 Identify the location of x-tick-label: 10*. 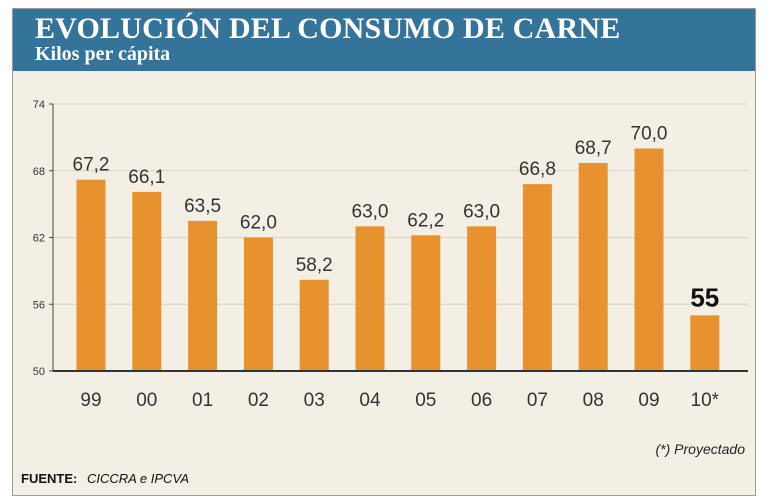
(705, 400).